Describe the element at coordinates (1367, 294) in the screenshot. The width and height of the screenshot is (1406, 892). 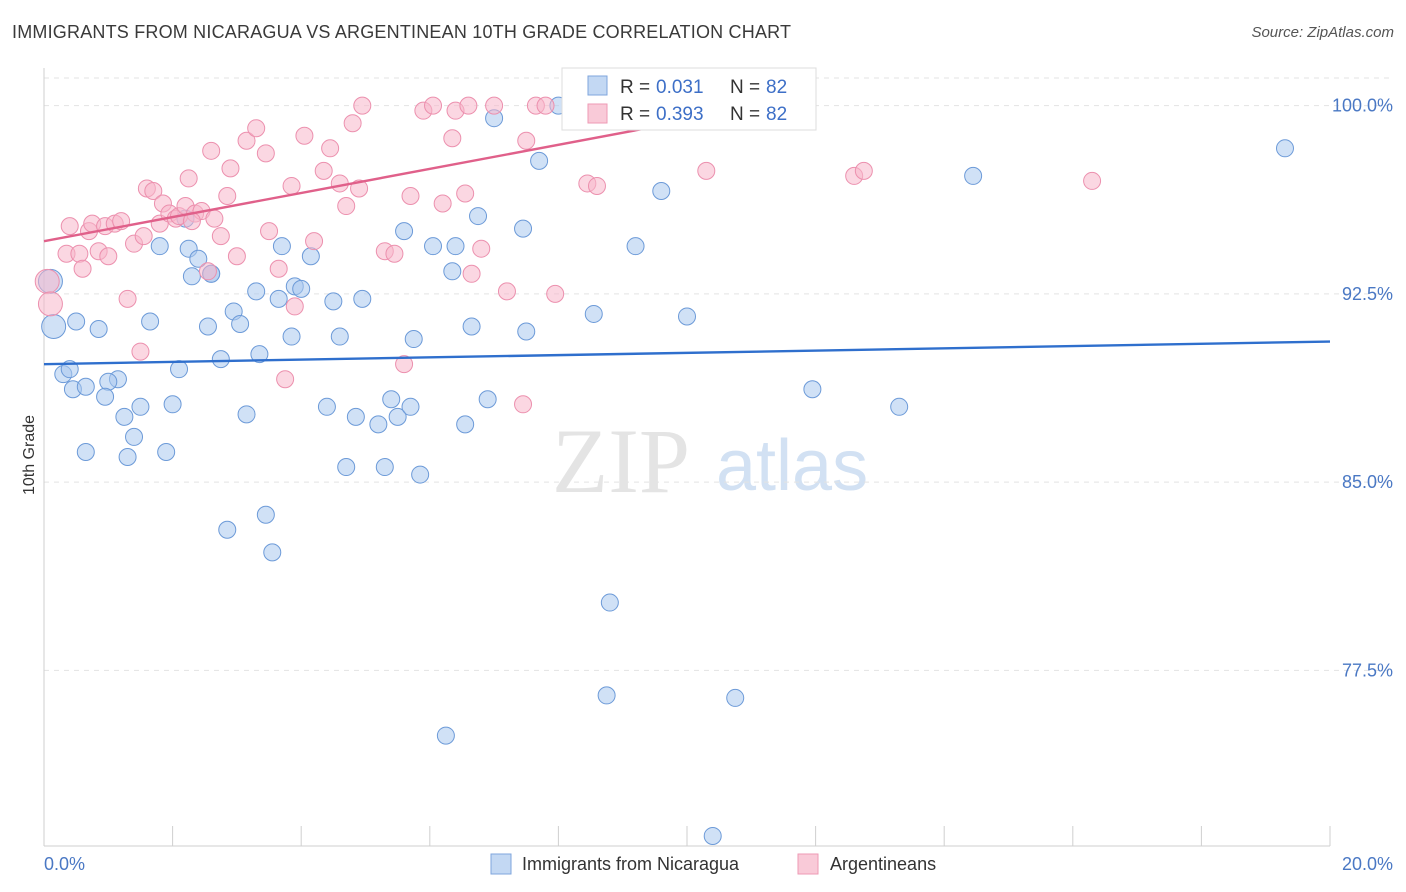
I see `y-tick-label: 92.5%` at that location.